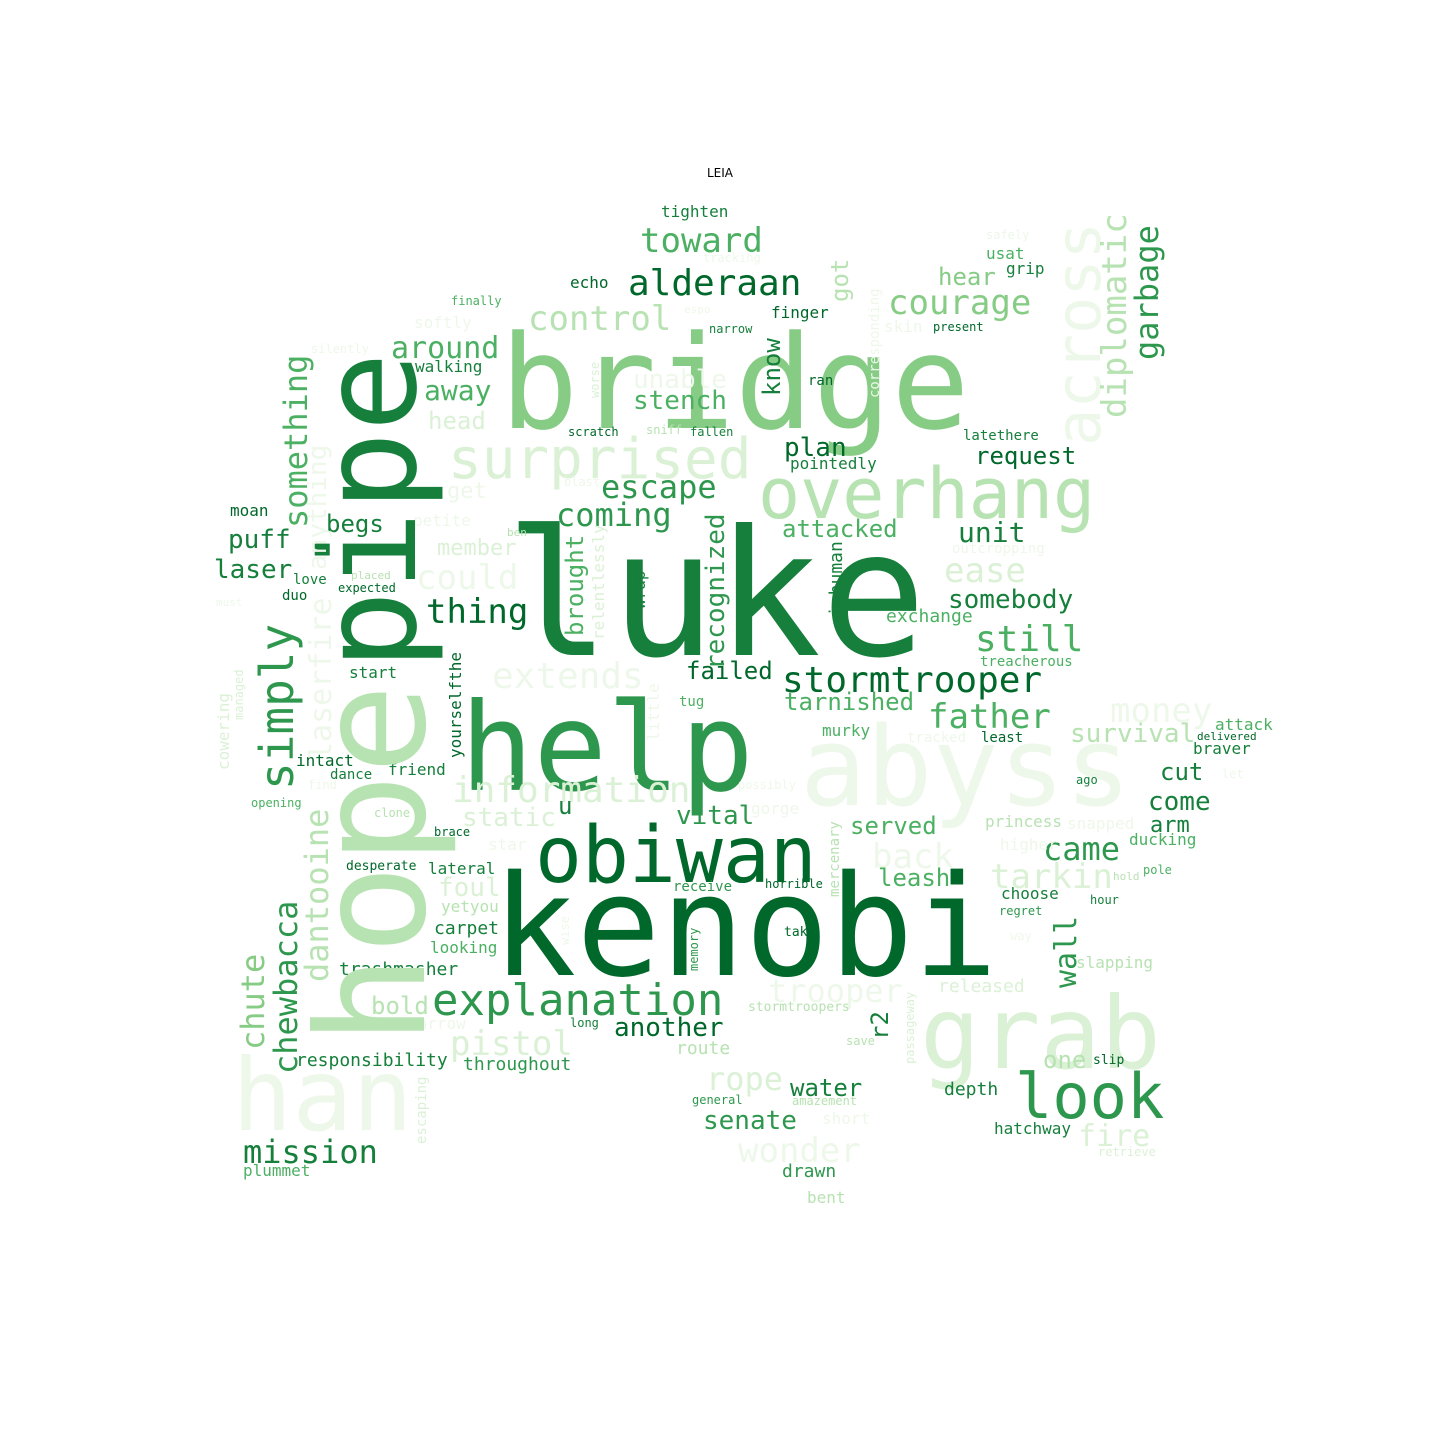 The height and width of the screenshot is (1440, 1440). Describe the element at coordinates (373, 672) in the screenshot. I see `word-start: start` at that location.